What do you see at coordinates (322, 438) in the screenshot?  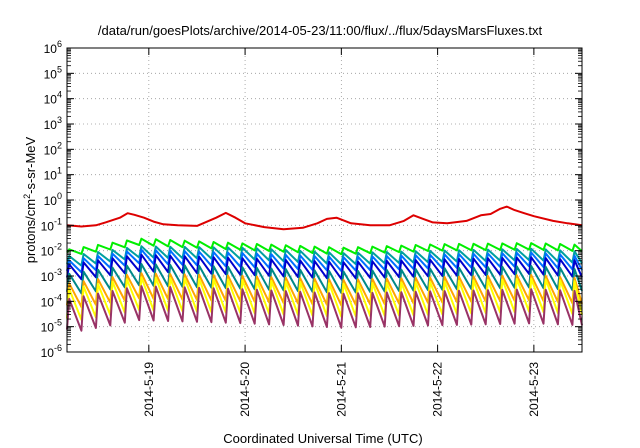 I see `x-axis-label: Coordinated Universal Time (UTC)` at bounding box center [322, 438].